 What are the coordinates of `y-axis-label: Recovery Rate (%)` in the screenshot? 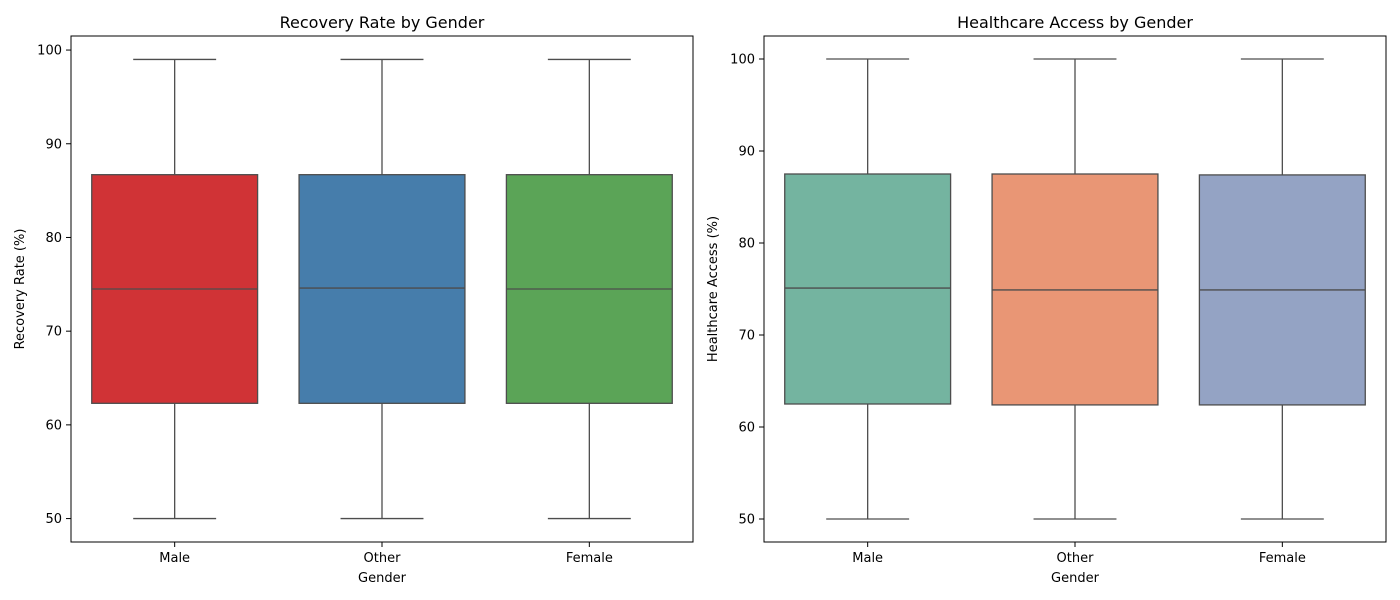 It's located at (20, 289).